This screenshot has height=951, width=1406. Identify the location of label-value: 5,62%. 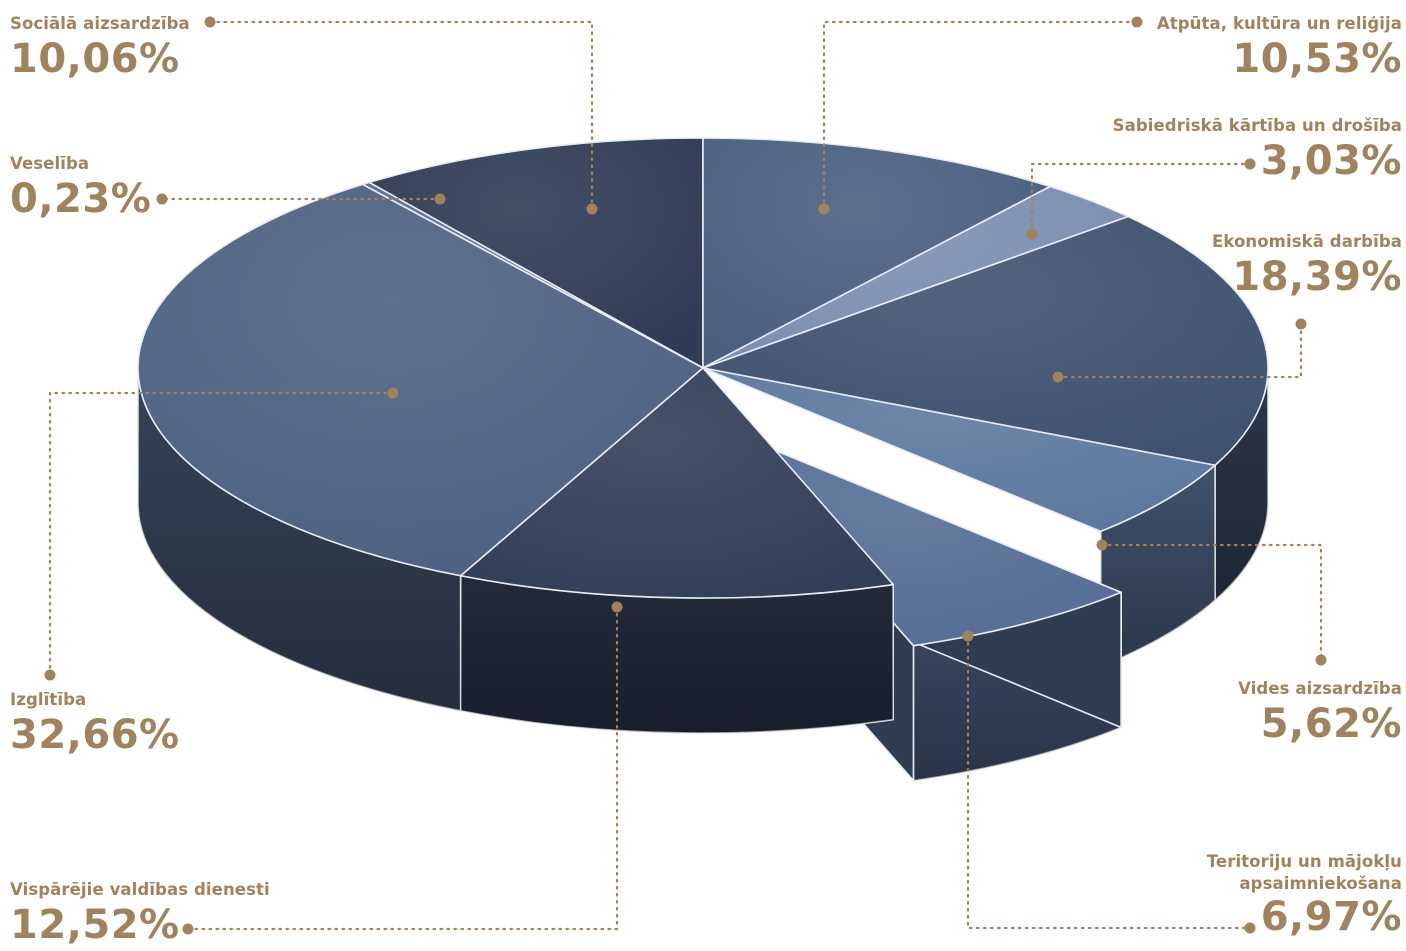
(1331, 724).